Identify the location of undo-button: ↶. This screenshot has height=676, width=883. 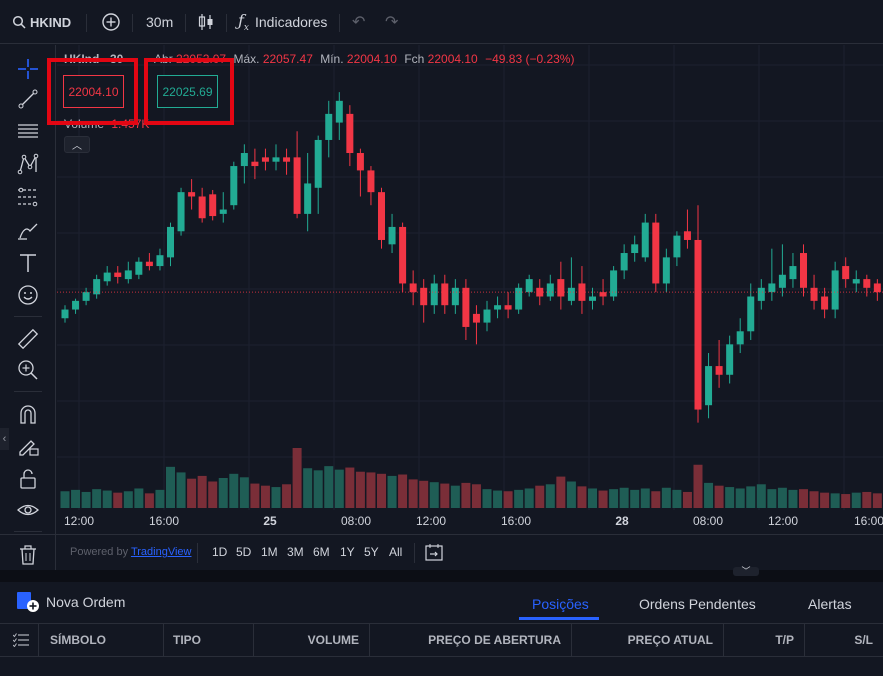
(358, 22).